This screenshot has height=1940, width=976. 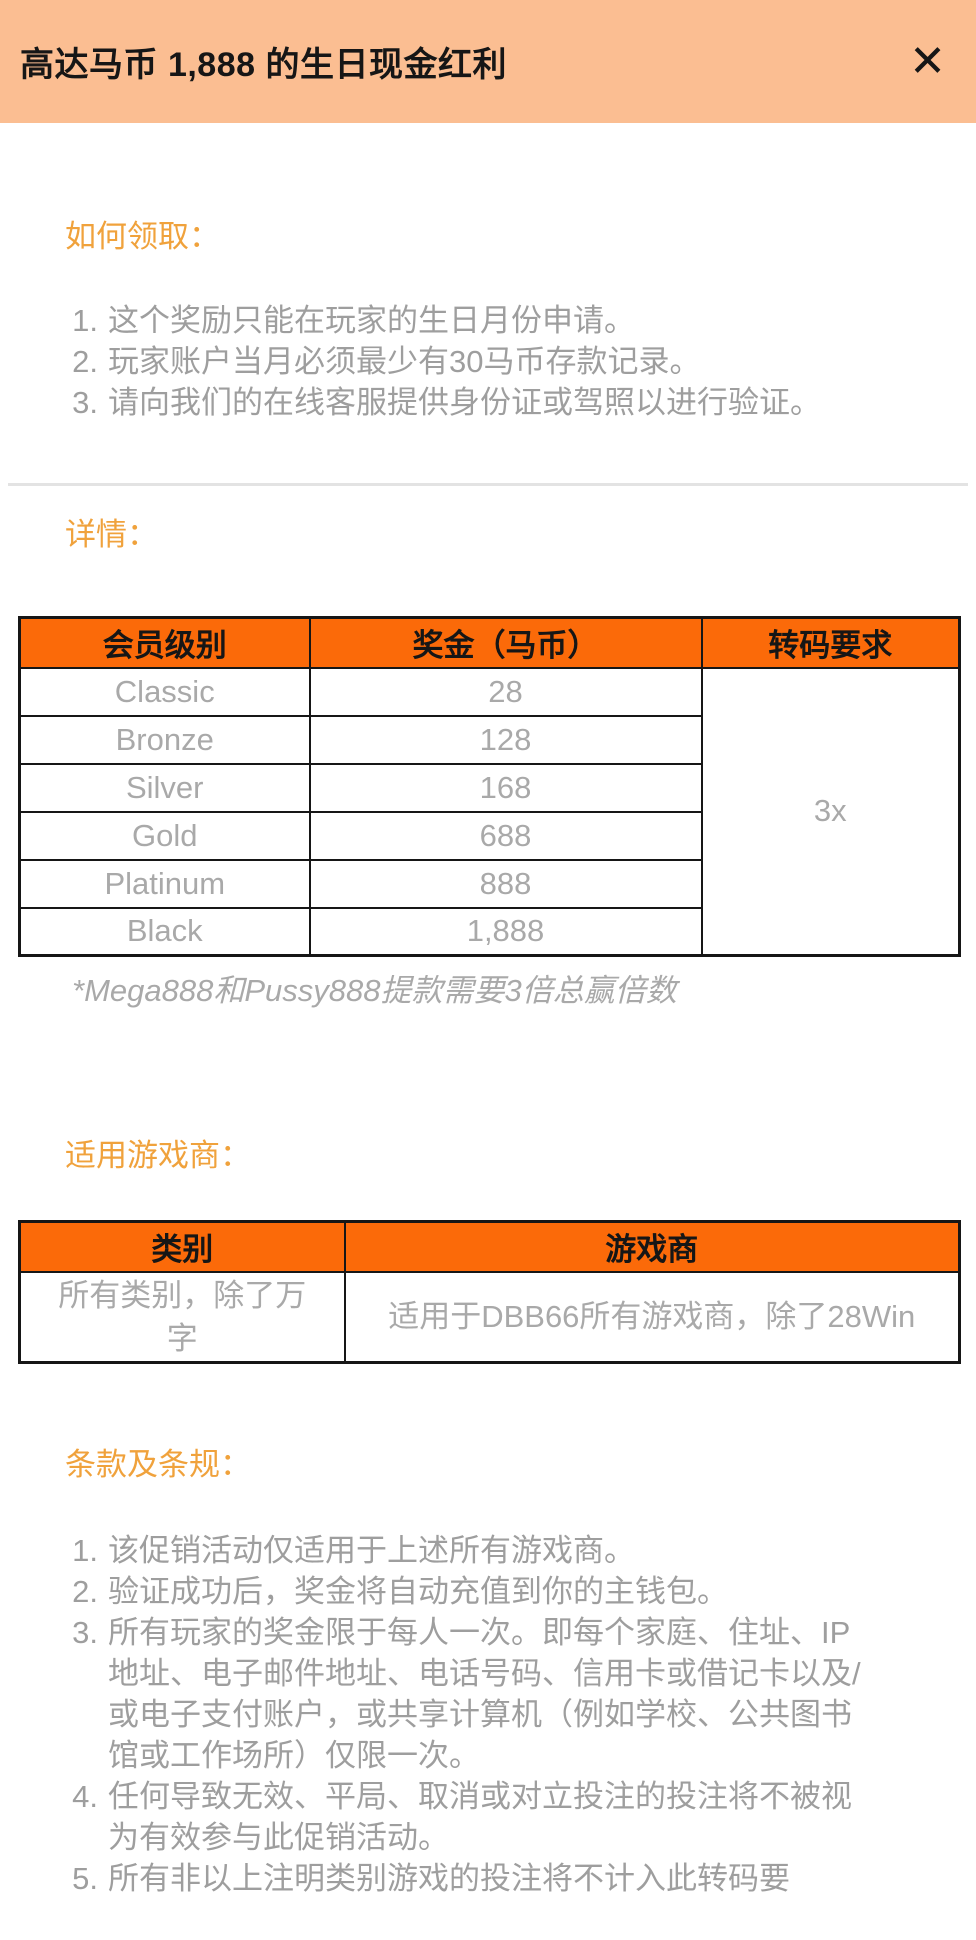 I want to click on providers-provider-cell: 适用于DBB66所有游戏商，除了28Win, so click(x=652, y=1317).